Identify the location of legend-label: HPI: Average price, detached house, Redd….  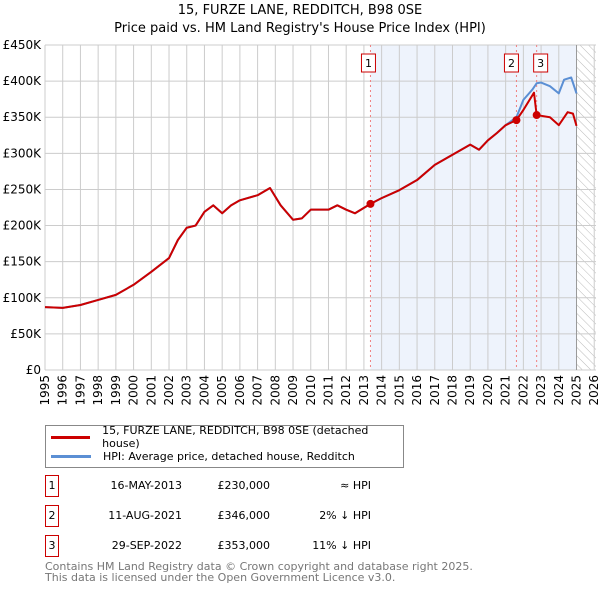
(229, 456).